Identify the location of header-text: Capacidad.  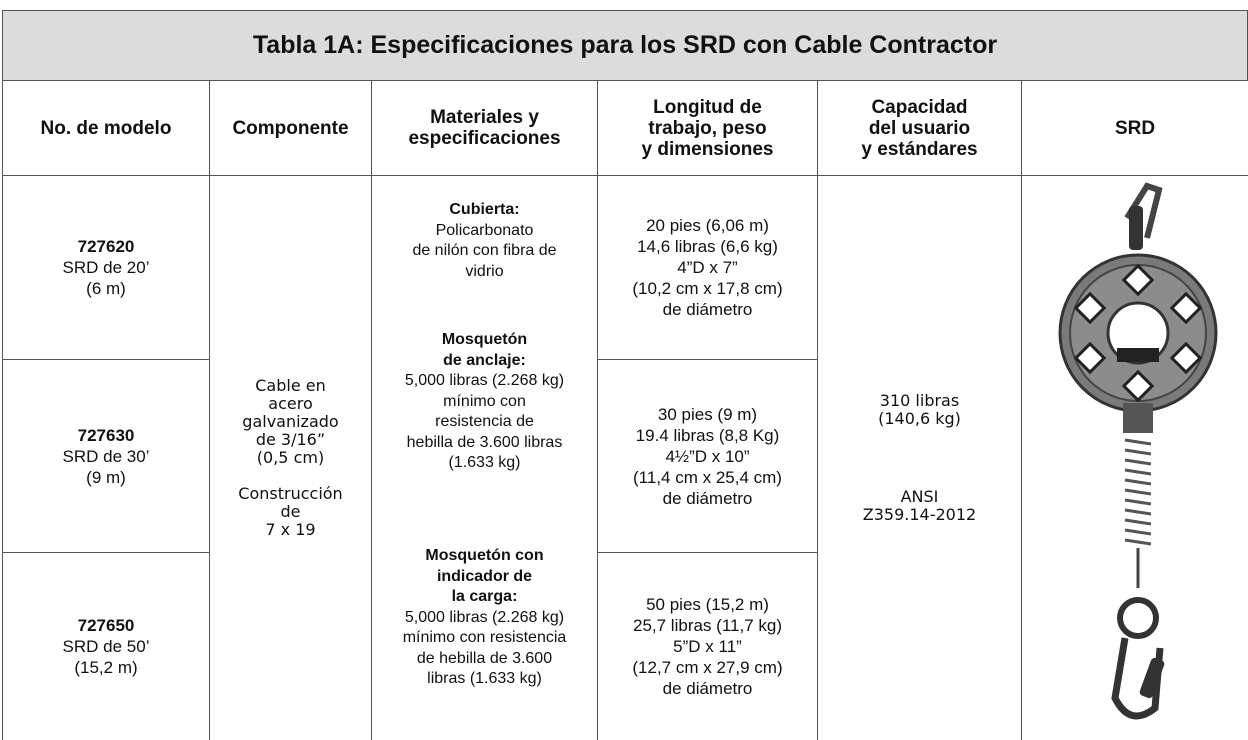
(919, 107).